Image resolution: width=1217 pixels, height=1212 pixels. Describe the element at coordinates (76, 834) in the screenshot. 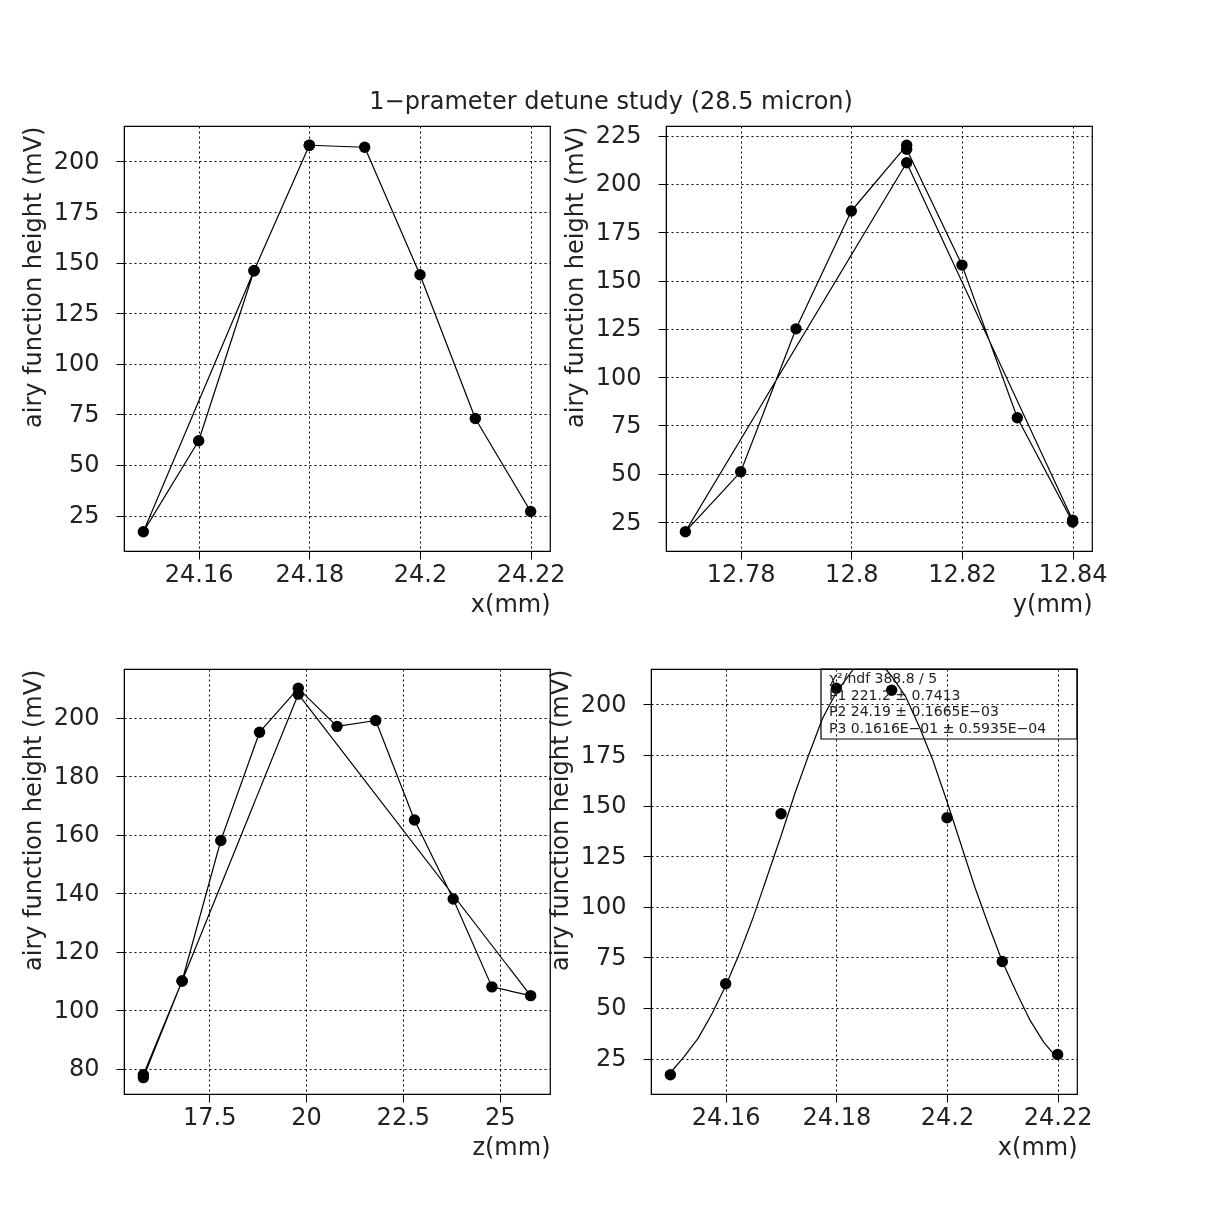

I see `y-tick-label: 160` at that location.